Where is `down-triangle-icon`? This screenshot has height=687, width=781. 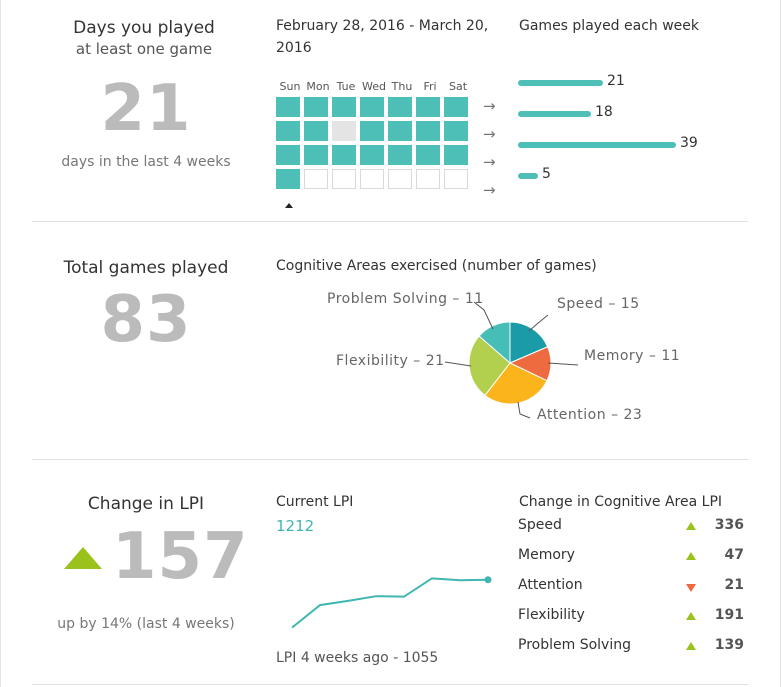
down-triangle-icon is located at coordinates (691, 588).